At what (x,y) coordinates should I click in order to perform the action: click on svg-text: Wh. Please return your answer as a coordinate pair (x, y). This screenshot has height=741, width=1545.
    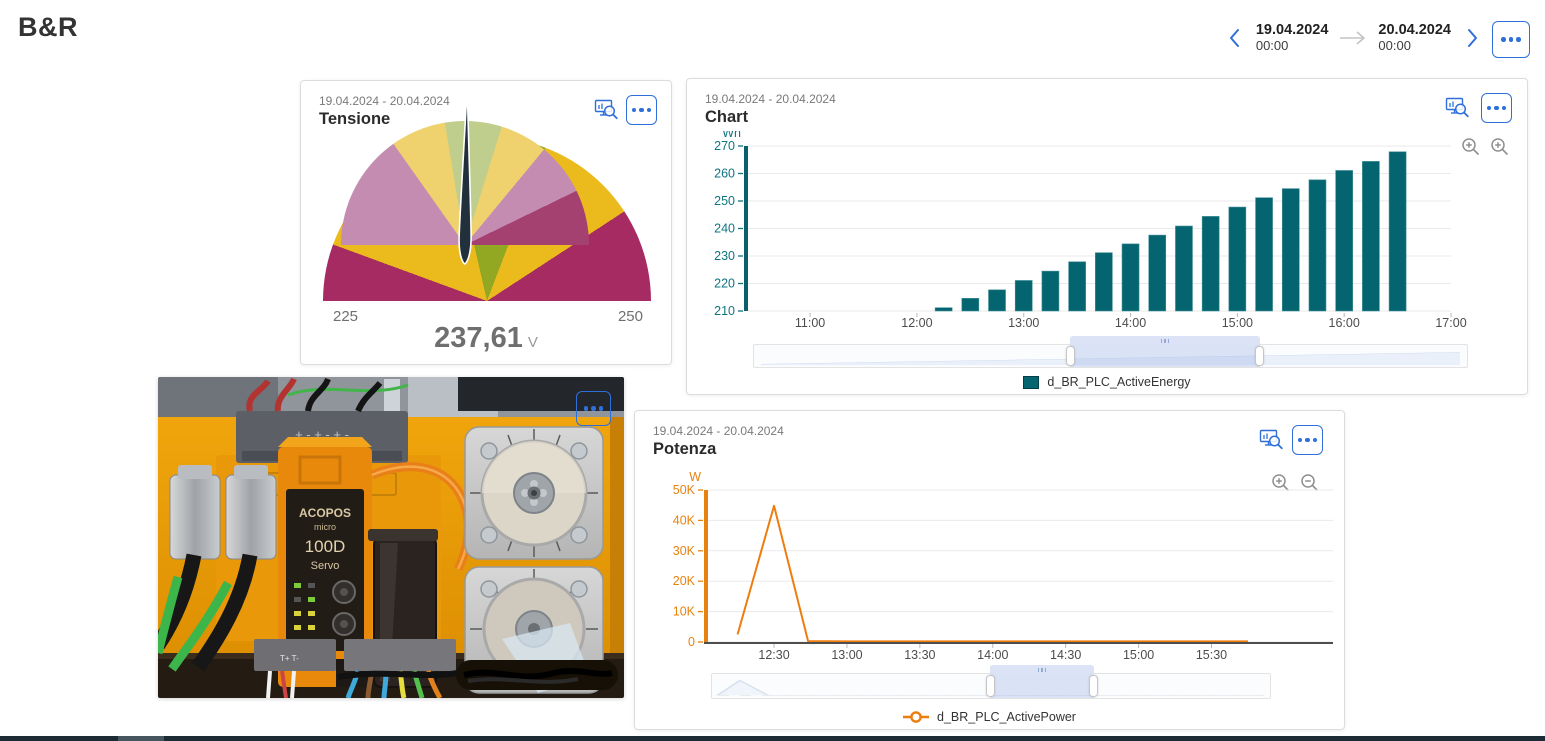
    Looking at the image, I should click on (731, 135).